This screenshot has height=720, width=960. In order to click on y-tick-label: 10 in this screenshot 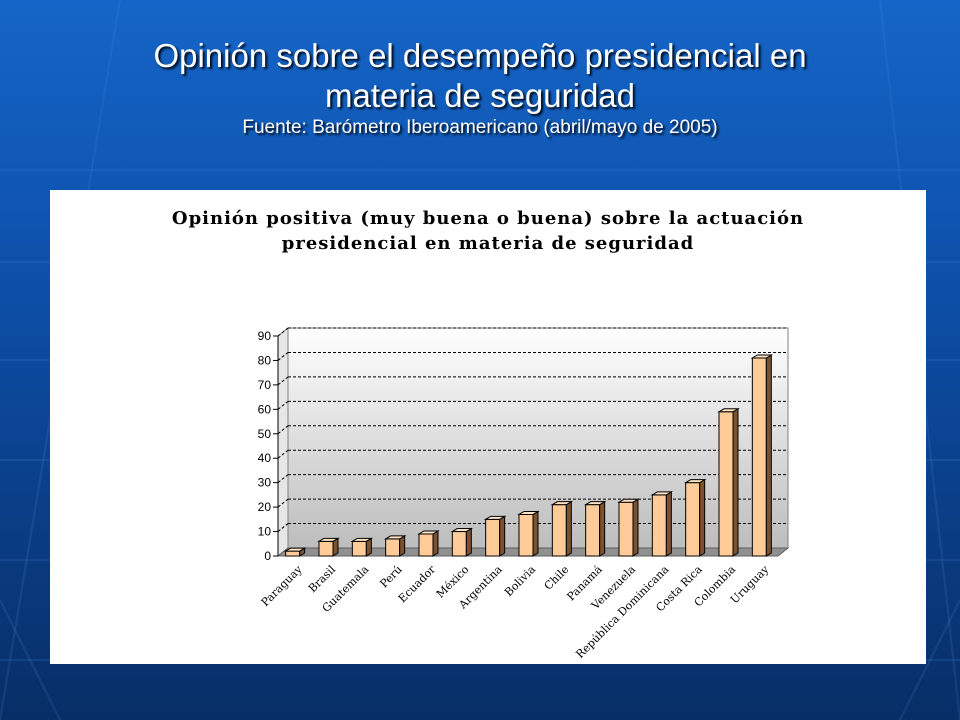, I will do `click(265, 532)`.